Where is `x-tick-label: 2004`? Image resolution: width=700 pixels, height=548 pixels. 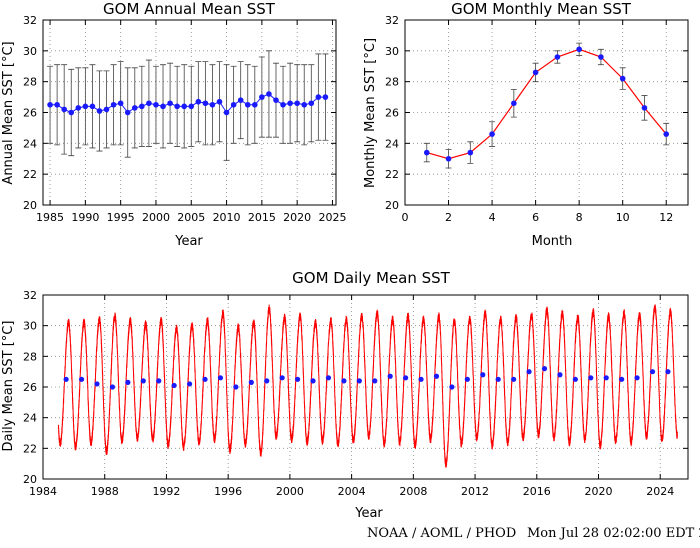
x-tick-label: 2004 is located at coordinates (352, 491).